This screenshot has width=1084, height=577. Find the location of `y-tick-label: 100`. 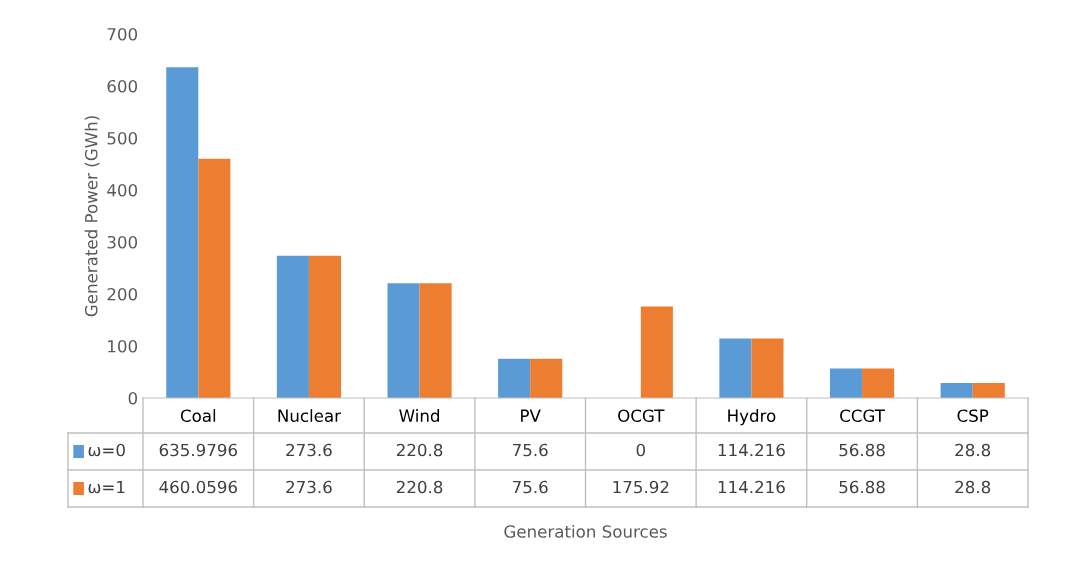

y-tick-label: 100 is located at coordinates (123, 346).